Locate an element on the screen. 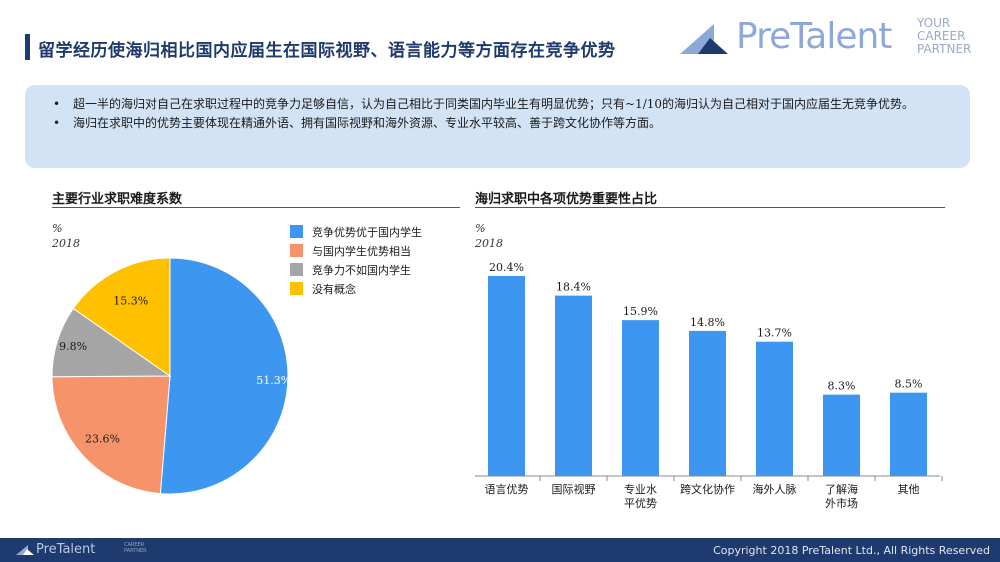 This screenshot has height=562, width=1000. logo-wordmark: PreTalent is located at coordinates (814, 36).